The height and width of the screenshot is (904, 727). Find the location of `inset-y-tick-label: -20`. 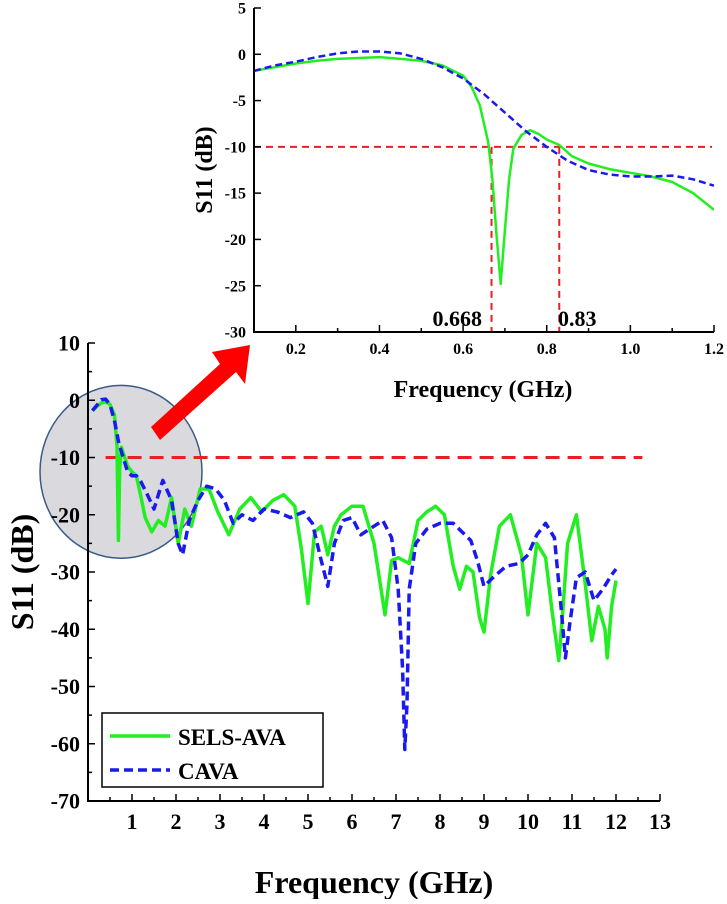

inset-y-tick-label: -20 is located at coordinates (235, 240).